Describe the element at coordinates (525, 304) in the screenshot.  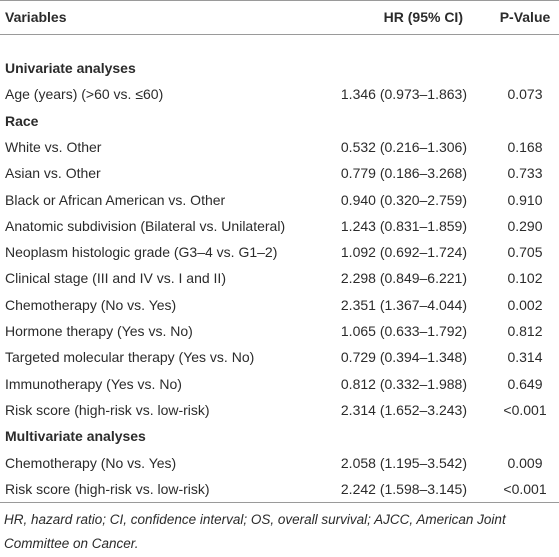
I see `p-value: 0.002` at that location.